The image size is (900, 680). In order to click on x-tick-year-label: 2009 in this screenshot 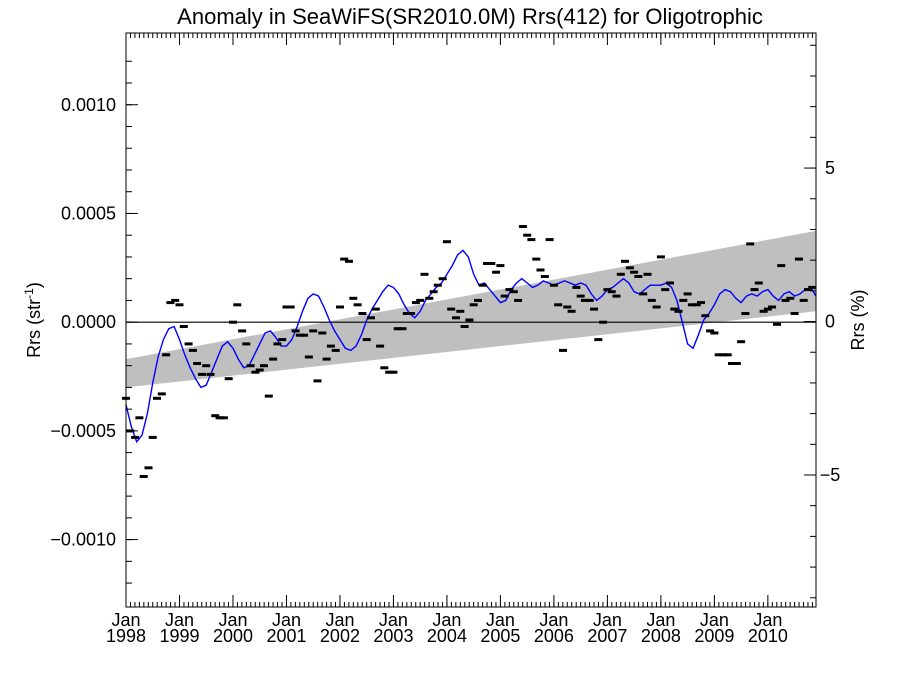, I will do `click(714, 636)`.